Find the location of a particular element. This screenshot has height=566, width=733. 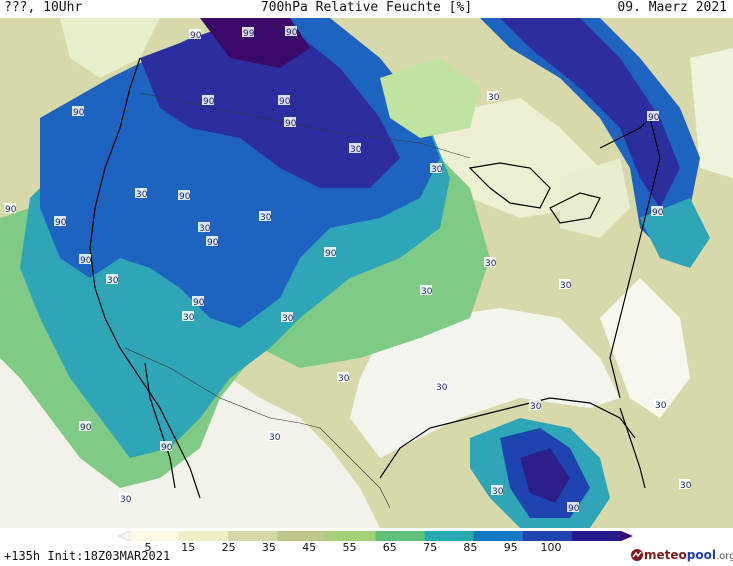

moist-area-west-deep is located at coordinates (270, 108).